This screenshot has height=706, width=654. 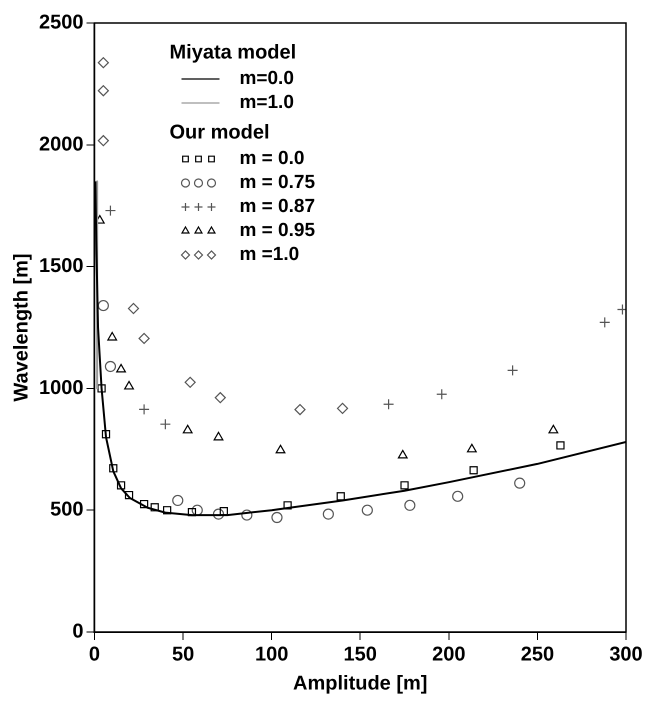 What do you see at coordinates (232, 53) in the screenshot?
I see `annotation: Miyata model` at bounding box center [232, 53].